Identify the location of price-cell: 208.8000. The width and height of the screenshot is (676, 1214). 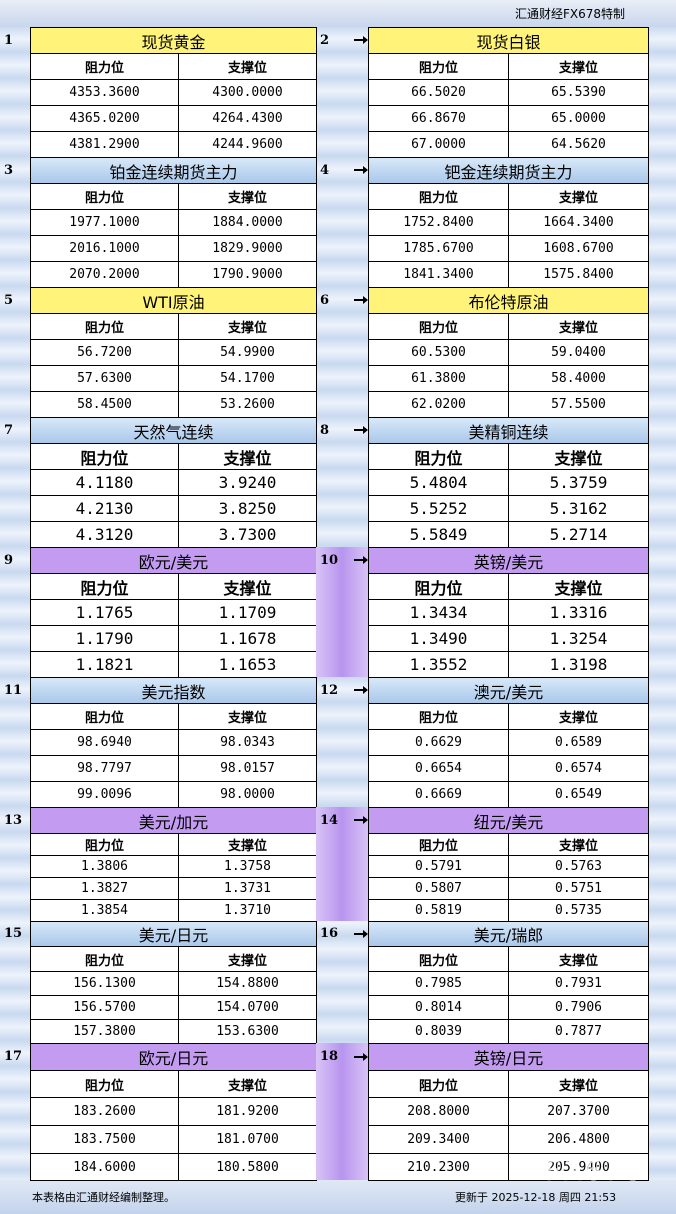
(438, 1111).